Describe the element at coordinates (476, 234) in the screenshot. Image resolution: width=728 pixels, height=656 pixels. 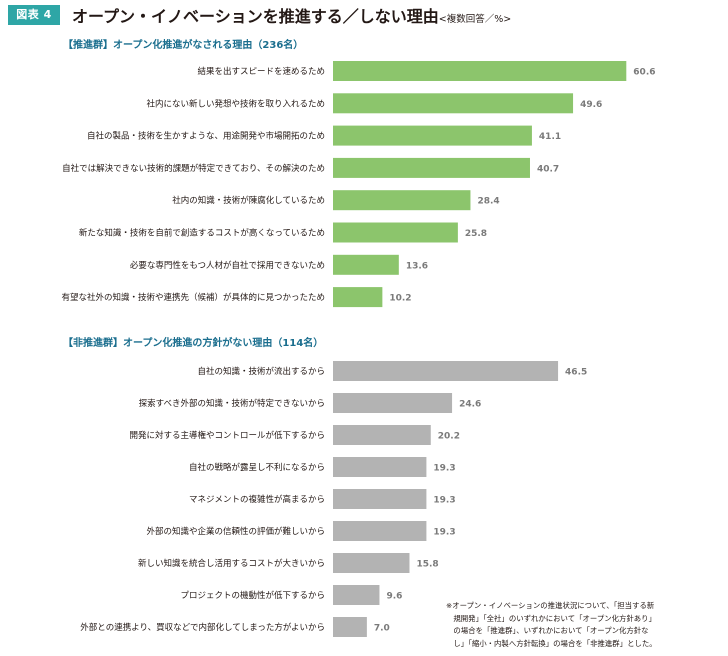
I see `value-label-promote: 25.8` at that location.